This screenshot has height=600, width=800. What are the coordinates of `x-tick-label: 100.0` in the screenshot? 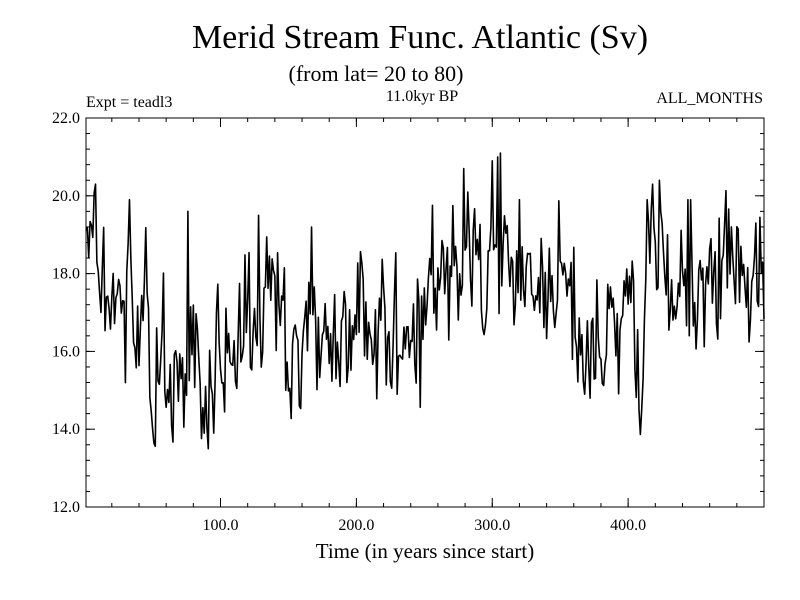 It's located at (221, 525).